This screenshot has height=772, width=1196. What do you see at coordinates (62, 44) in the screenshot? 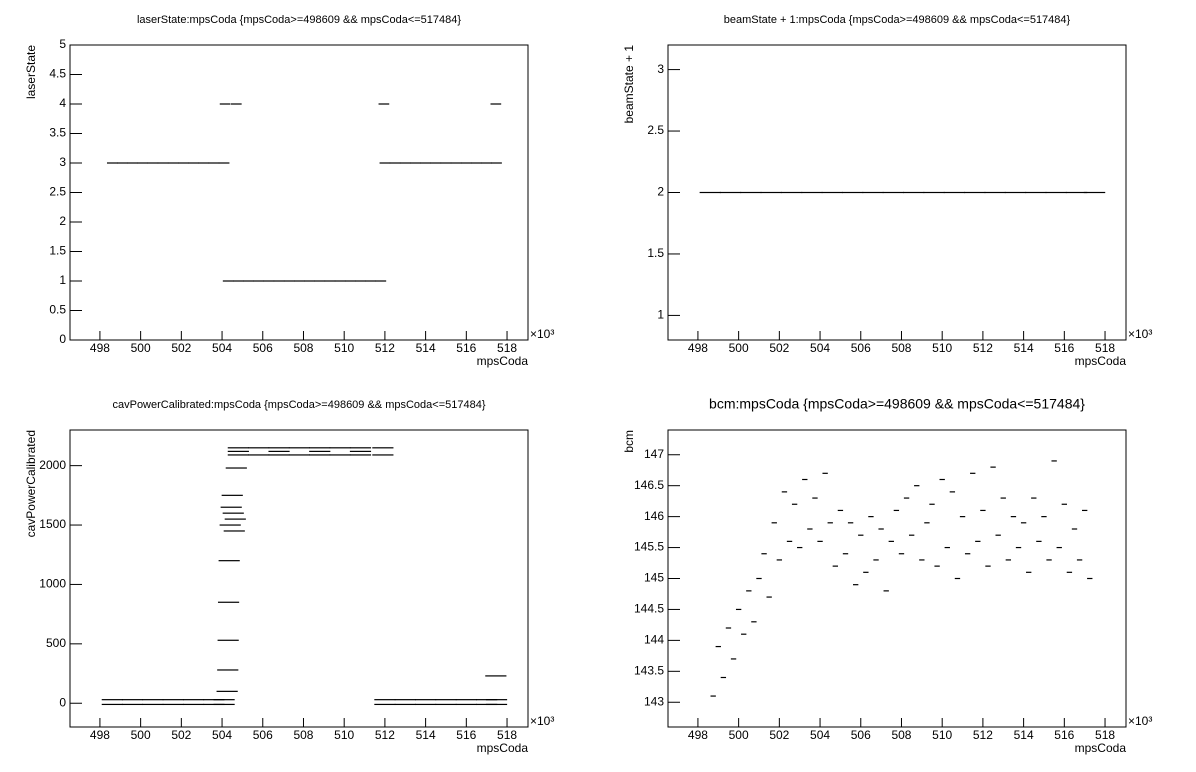
I see `y-tick-label: 5` at bounding box center [62, 44].